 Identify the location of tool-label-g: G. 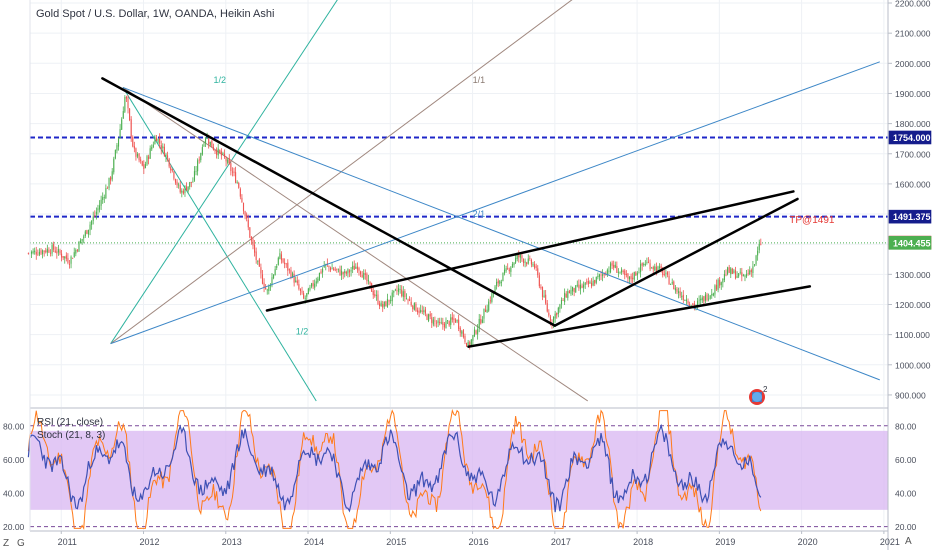
(21, 543).